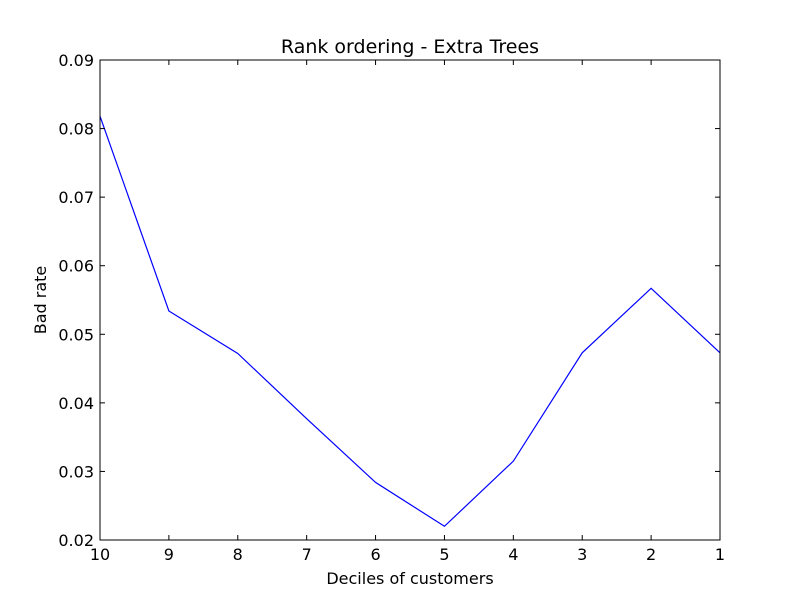 This screenshot has width=800, height=600. Describe the element at coordinates (40, 300) in the screenshot. I see `y-axis-label: Bad rate` at that location.